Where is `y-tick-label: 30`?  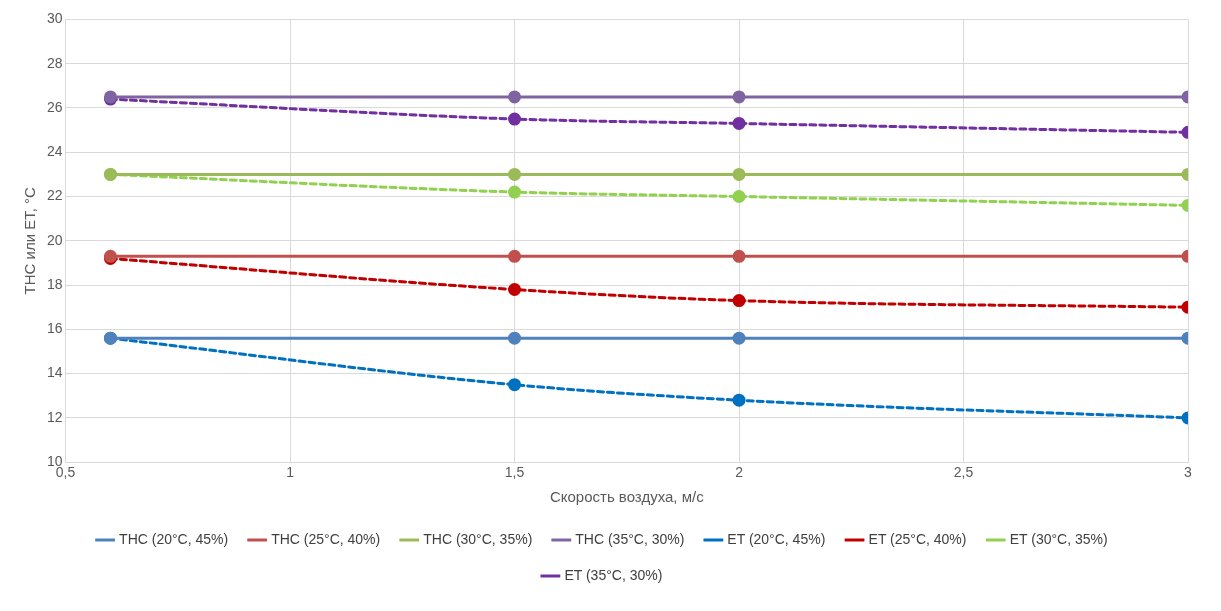 y-tick-label: 30 is located at coordinates (54, 18).